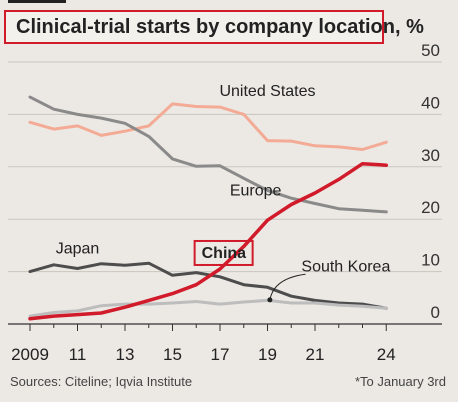  What do you see at coordinates (267, 91) in the screenshot?
I see `label-united-states: United States` at bounding box center [267, 91].